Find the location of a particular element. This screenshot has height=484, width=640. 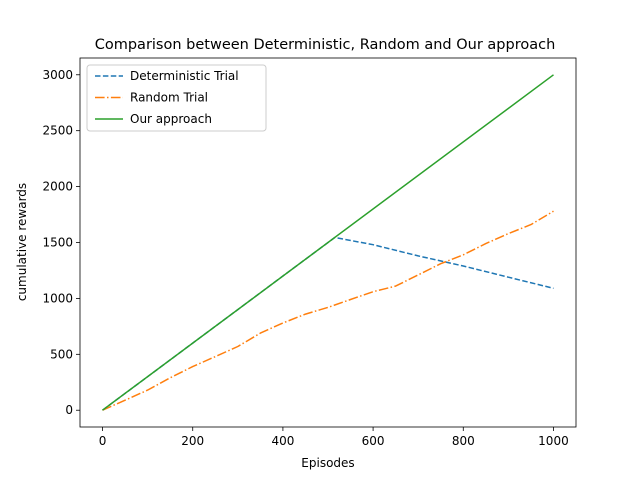

x-tick-label: 800 is located at coordinates (463, 441).